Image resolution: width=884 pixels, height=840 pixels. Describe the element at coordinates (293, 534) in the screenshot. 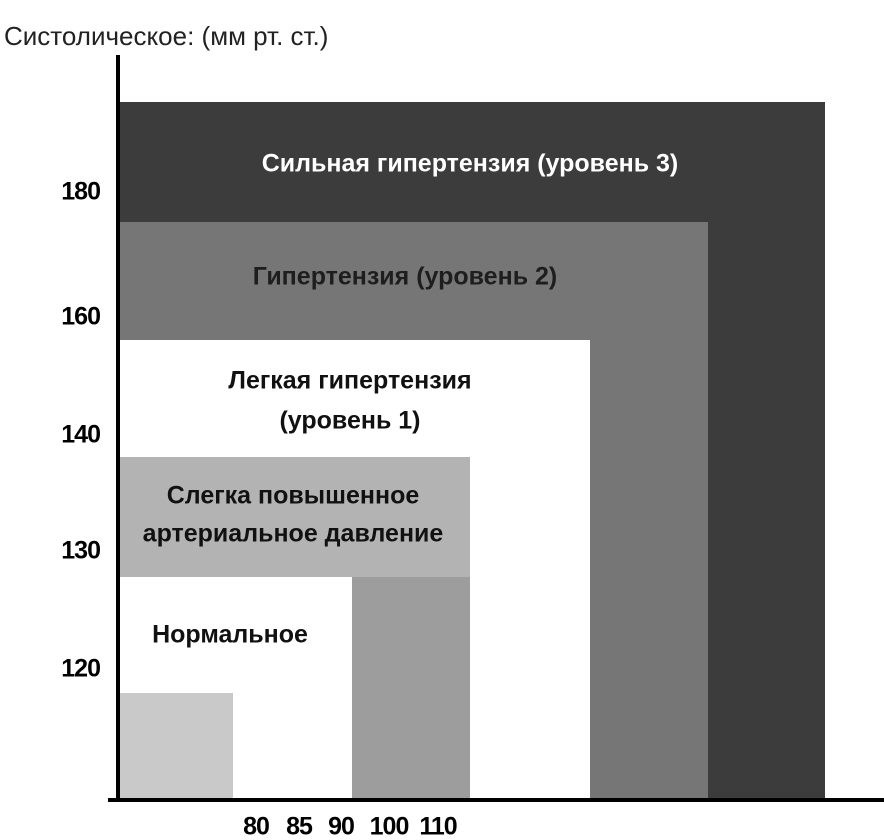

I see `zone-label: артериальное давление` at that location.